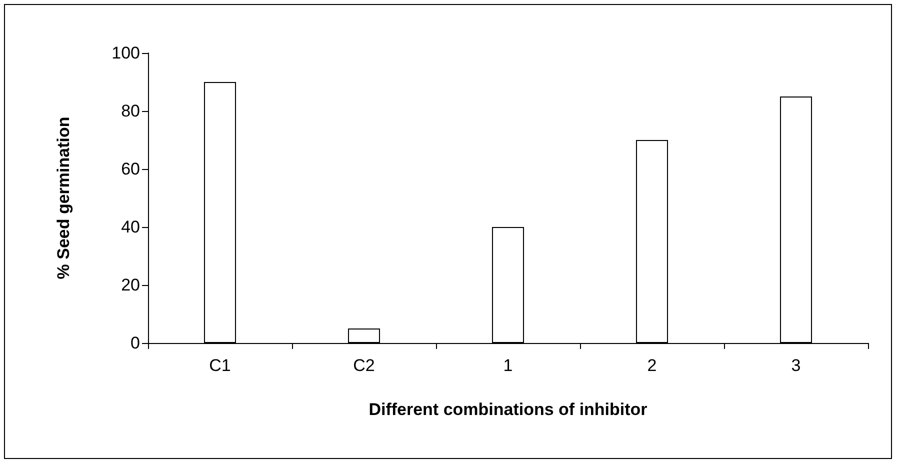  Describe the element at coordinates (130, 169) in the screenshot. I see `y-tick-label: 60` at that location.